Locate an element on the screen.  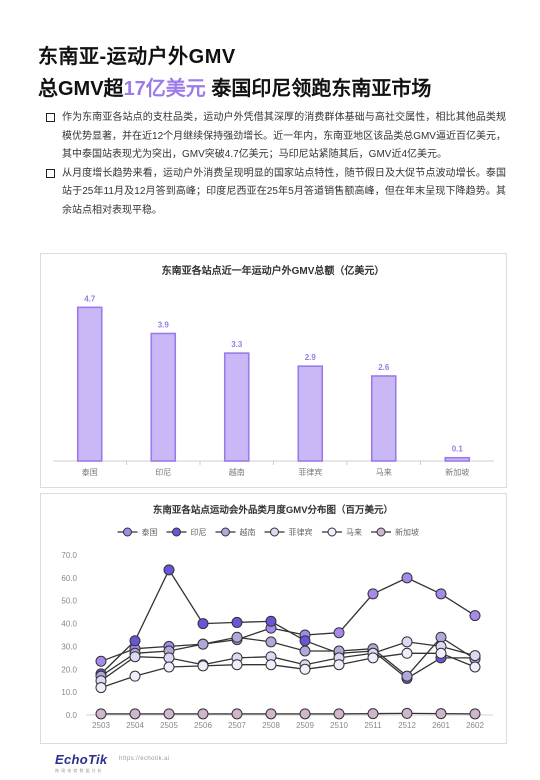
line-chart-title: 东南亚各站点运动会外品类月度GMV分布图（百万美元） is located at coordinates (273, 510).